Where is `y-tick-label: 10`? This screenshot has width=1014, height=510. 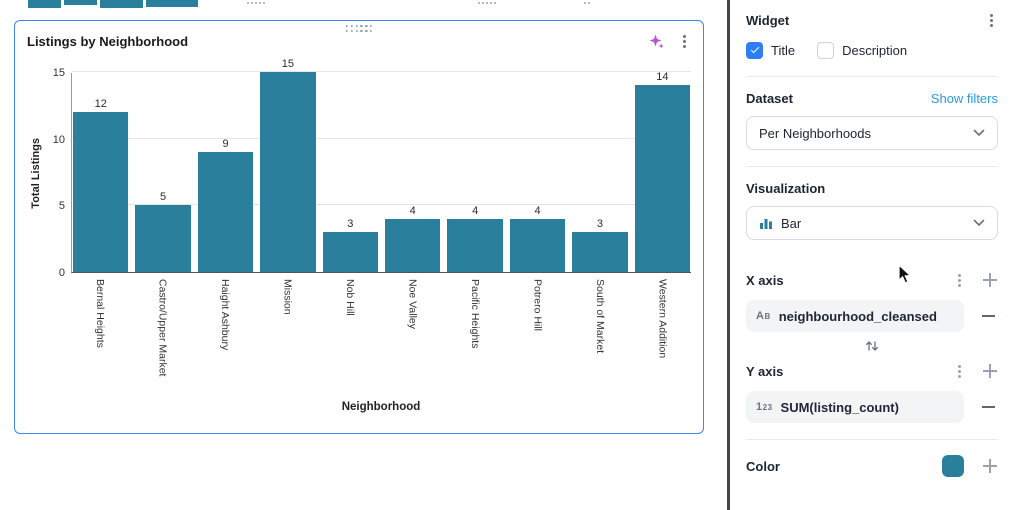
y-tick-label: 10 is located at coordinates (58, 139).